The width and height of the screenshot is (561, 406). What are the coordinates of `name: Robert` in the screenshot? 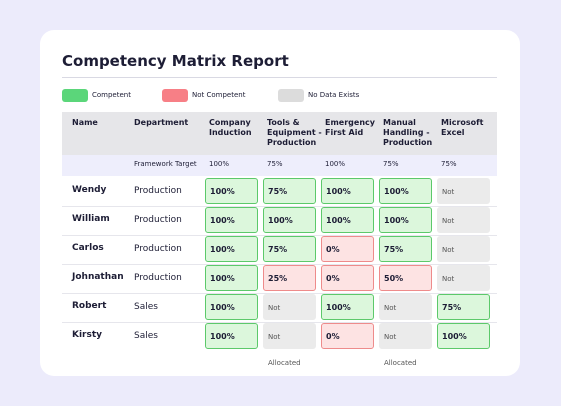 It's located at (89, 306).